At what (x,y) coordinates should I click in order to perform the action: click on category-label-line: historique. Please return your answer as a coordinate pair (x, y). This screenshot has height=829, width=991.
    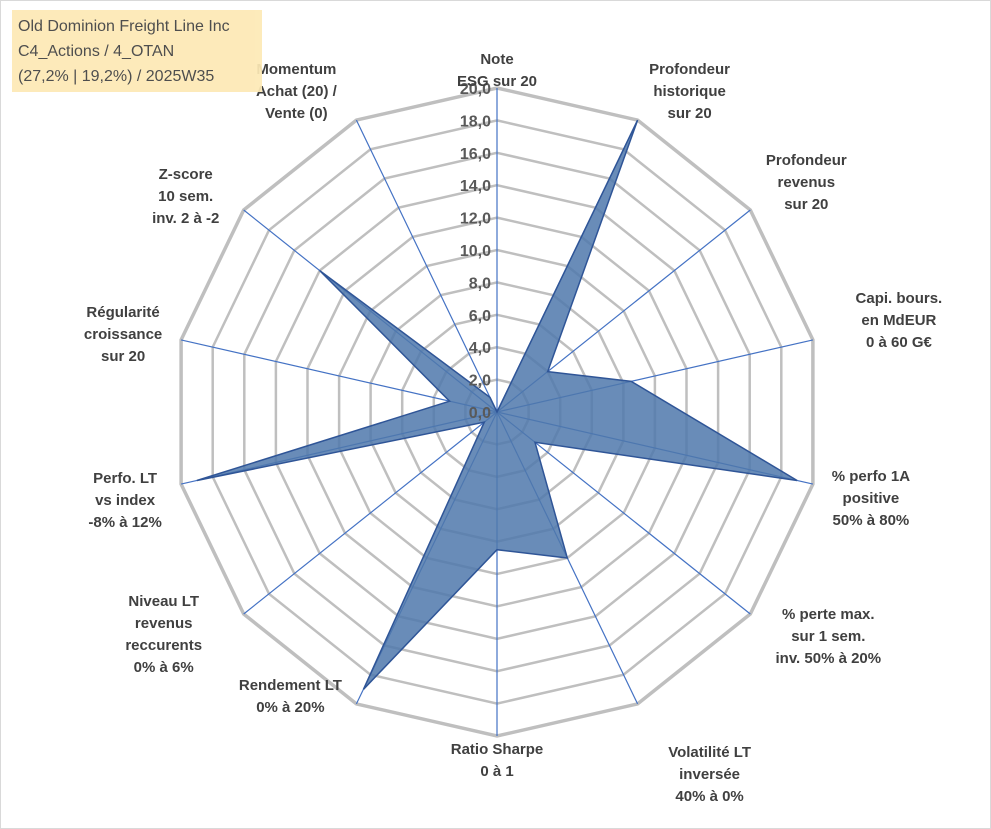
    Looking at the image, I should click on (689, 91).